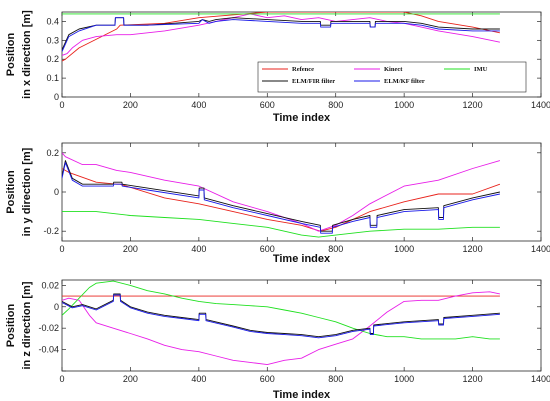  What do you see at coordinates (48, 350) in the screenshot?
I see `y-tick-label: -0.04` at bounding box center [48, 350].